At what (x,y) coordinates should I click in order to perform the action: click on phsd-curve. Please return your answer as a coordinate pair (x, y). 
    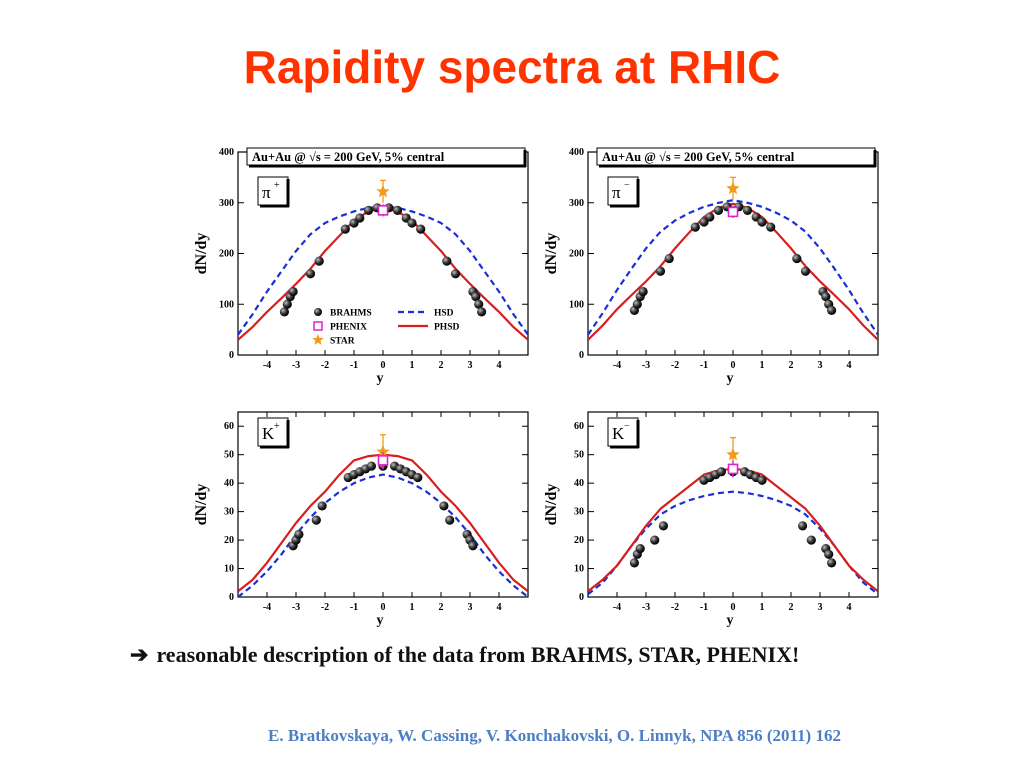
    Looking at the image, I should click on (383, 273).